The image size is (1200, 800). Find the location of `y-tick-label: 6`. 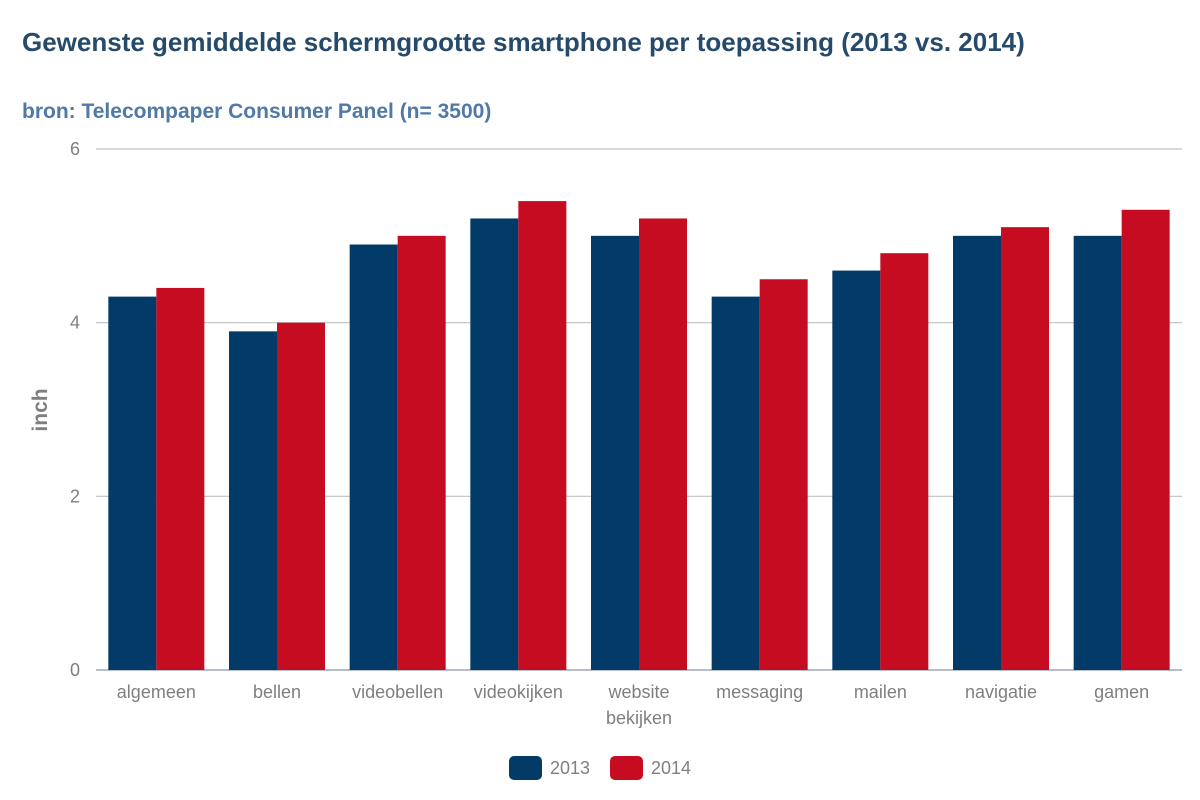

y-tick-label: 6 is located at coordinates (75, 149).